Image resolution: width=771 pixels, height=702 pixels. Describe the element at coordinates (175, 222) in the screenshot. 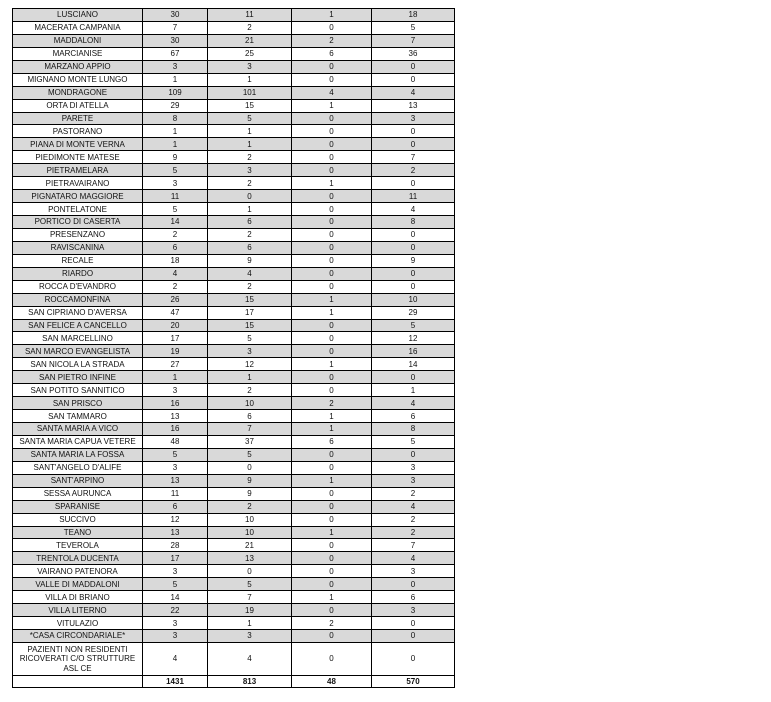

I see `total-cases-cell: 14` at that location.